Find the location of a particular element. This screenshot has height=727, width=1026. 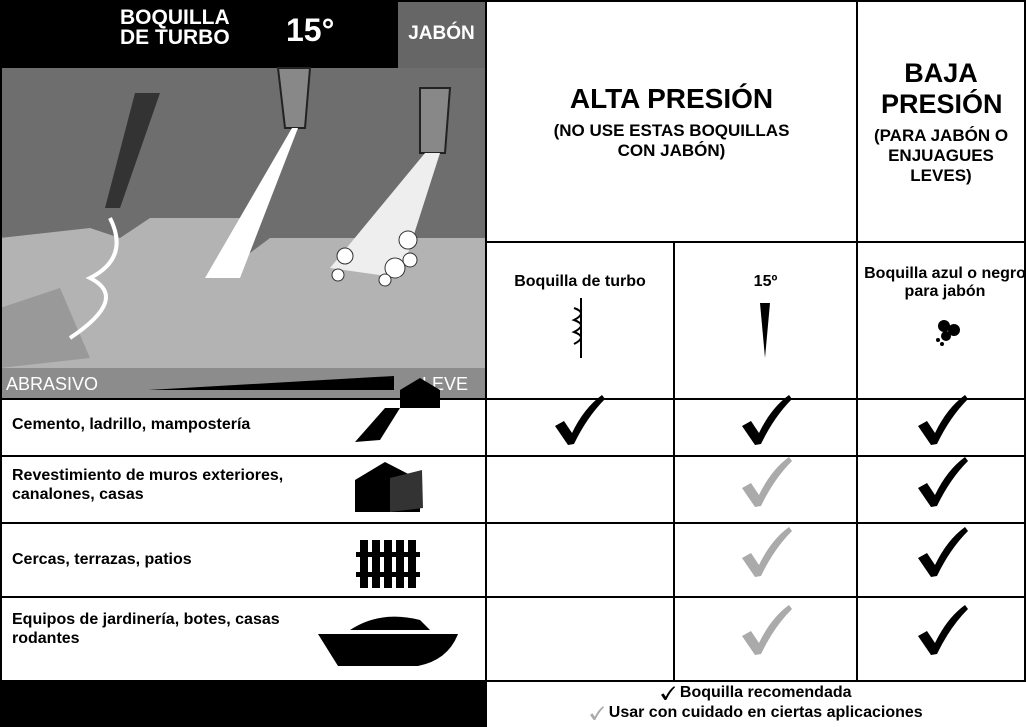

turbo-spray is located at coordinates (93, 278).